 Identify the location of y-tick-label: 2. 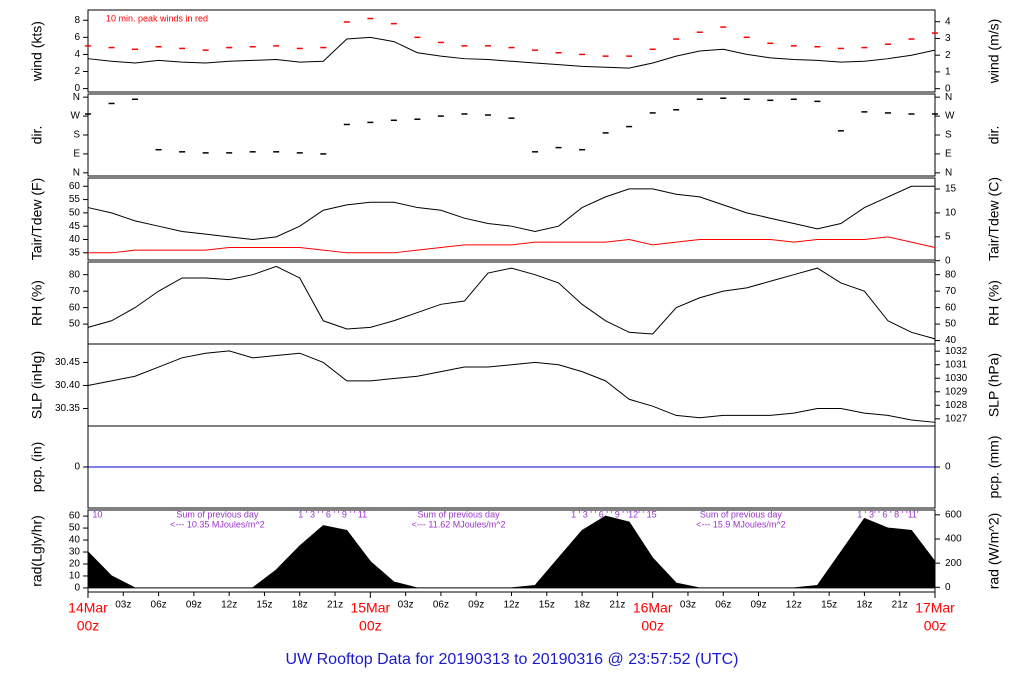
(77, 71).